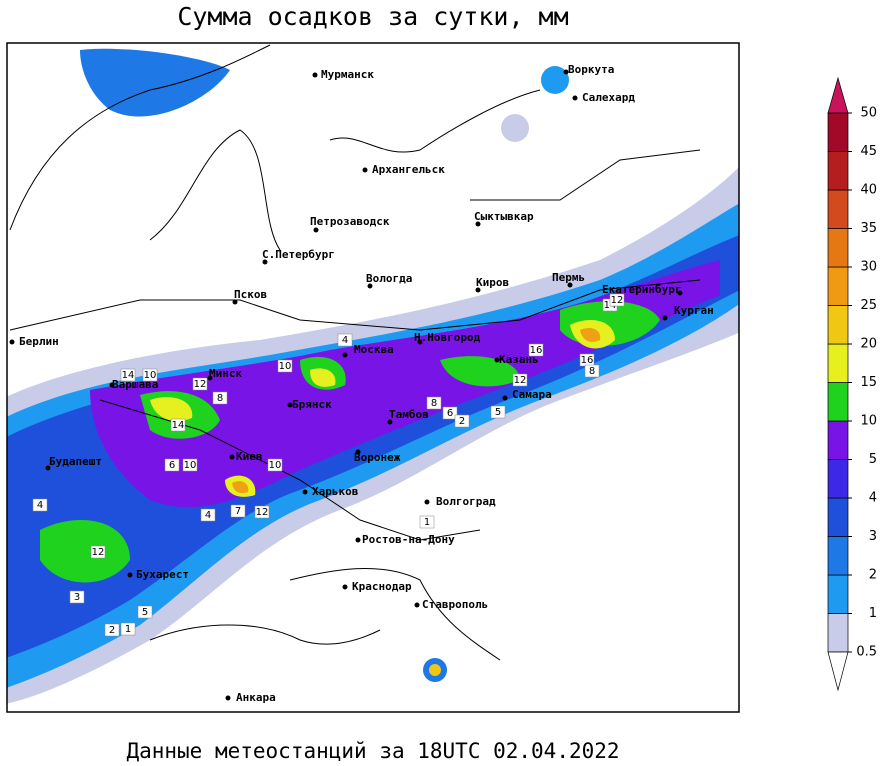 This screenshot has width=883, height=766. Describe the element at coordinates (694, 310) in the screenshot. I see `city-label: Курган` at that location.